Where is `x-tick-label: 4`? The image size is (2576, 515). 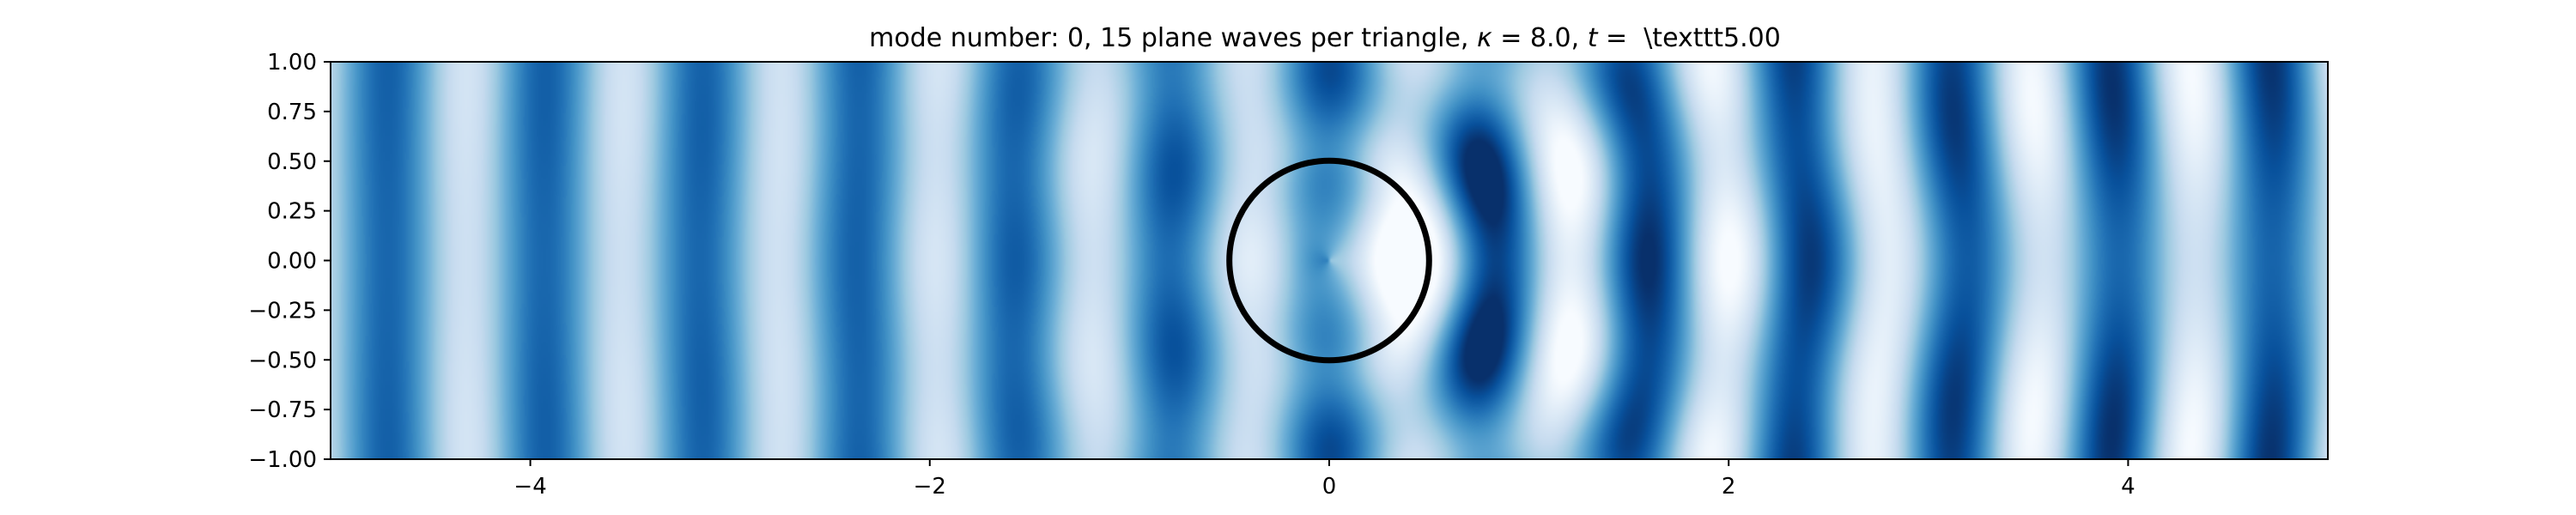 x-tick-label: 4 is located at coordinates (2128, 487).